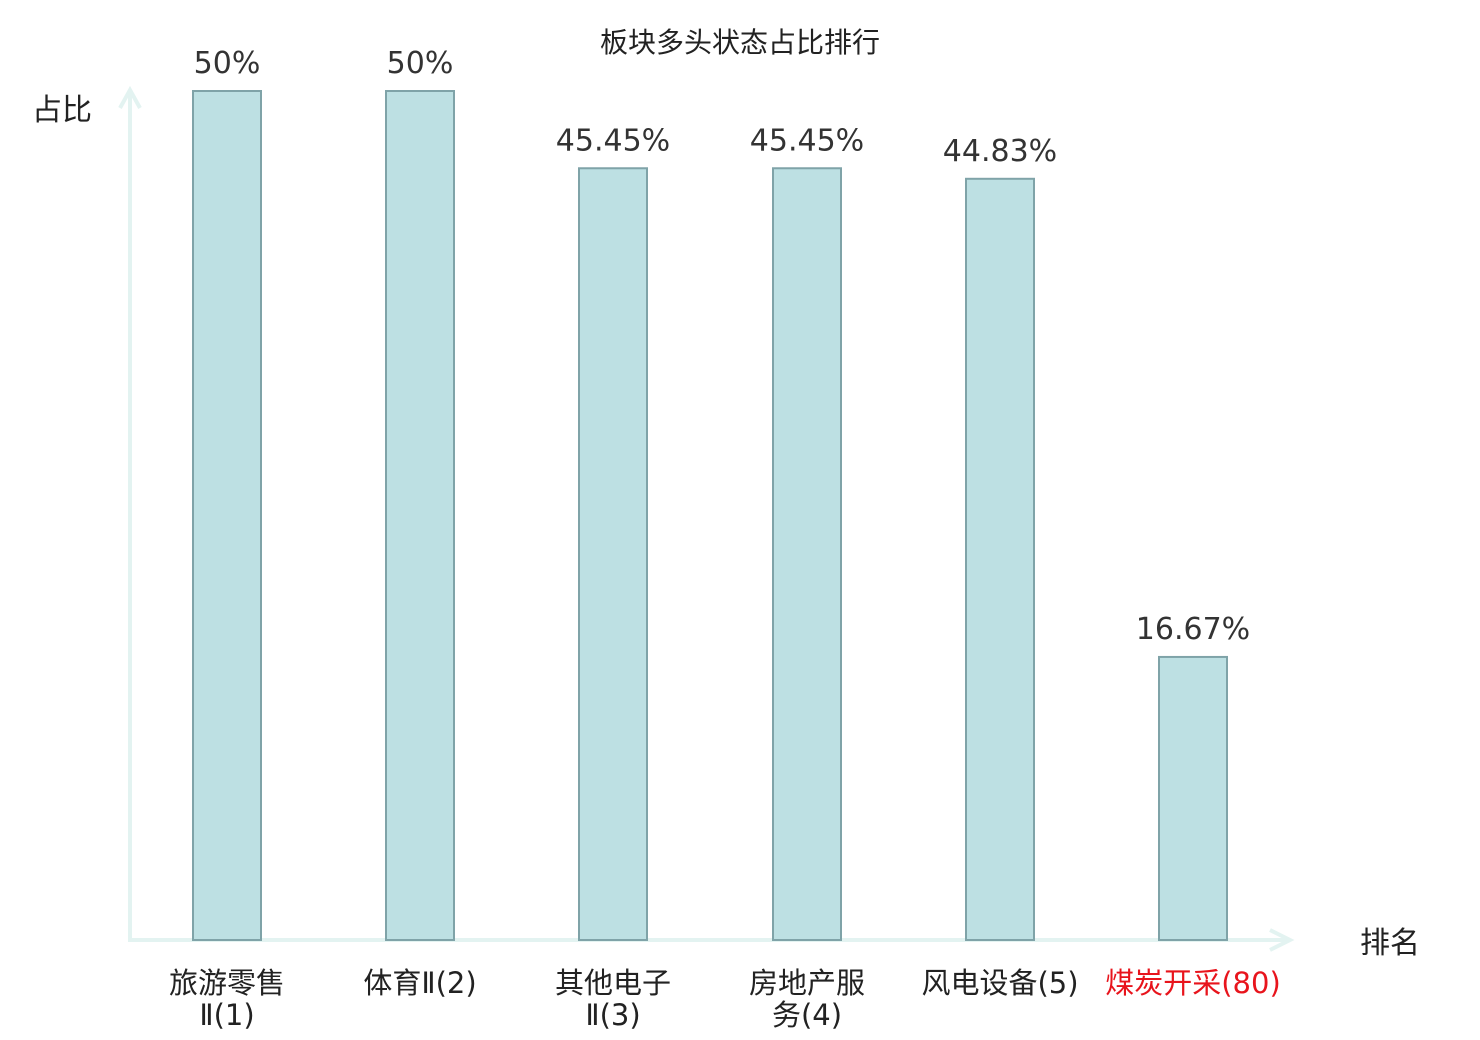 The height and width of the screenshot is (1040, 1480). What do you see at coordinates (1193, 983) in the screenshot?
I see `x-tick-label-6: 煤炭开采(80)` at bounding box center [1193, 983].